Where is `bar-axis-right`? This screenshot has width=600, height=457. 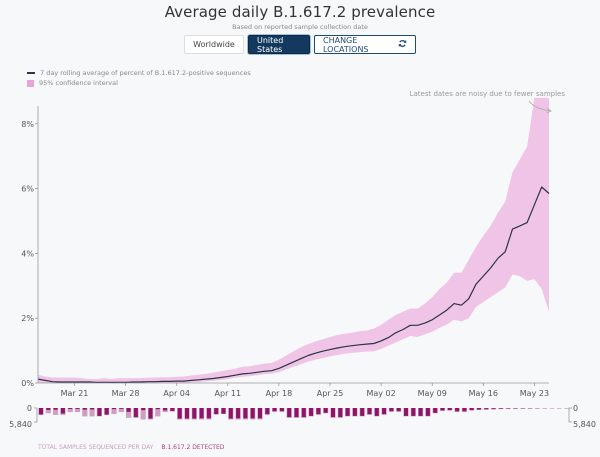
bar-axis-right is located at coordinates (570, 415).